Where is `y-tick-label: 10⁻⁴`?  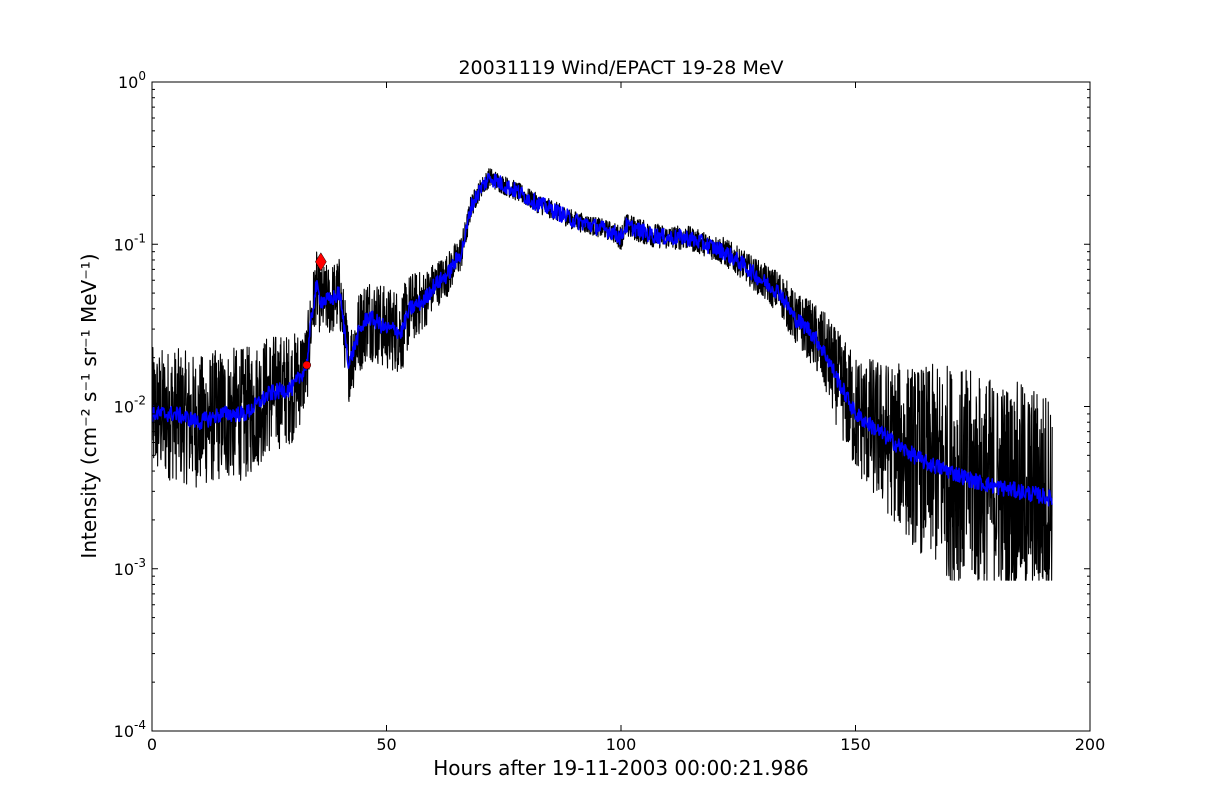
y-tick-label: 10⁻⁴ is located at coordinates (130, 729).